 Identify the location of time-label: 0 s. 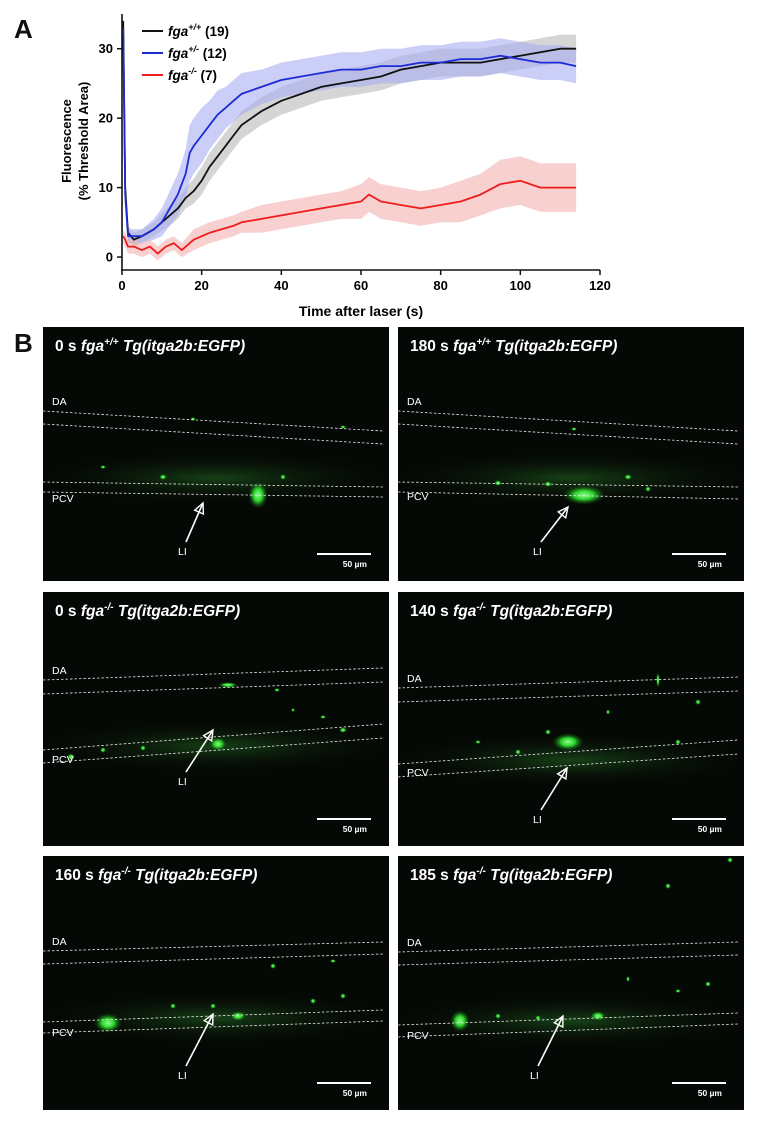
(68, 347).